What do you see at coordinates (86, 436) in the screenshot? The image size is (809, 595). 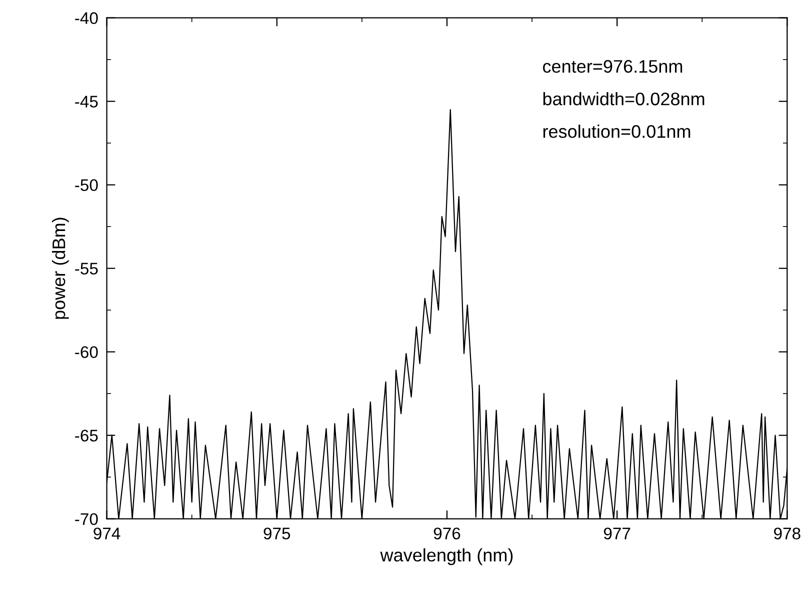 I see `y-tick-label: -65` at bounding box center [86, 436].